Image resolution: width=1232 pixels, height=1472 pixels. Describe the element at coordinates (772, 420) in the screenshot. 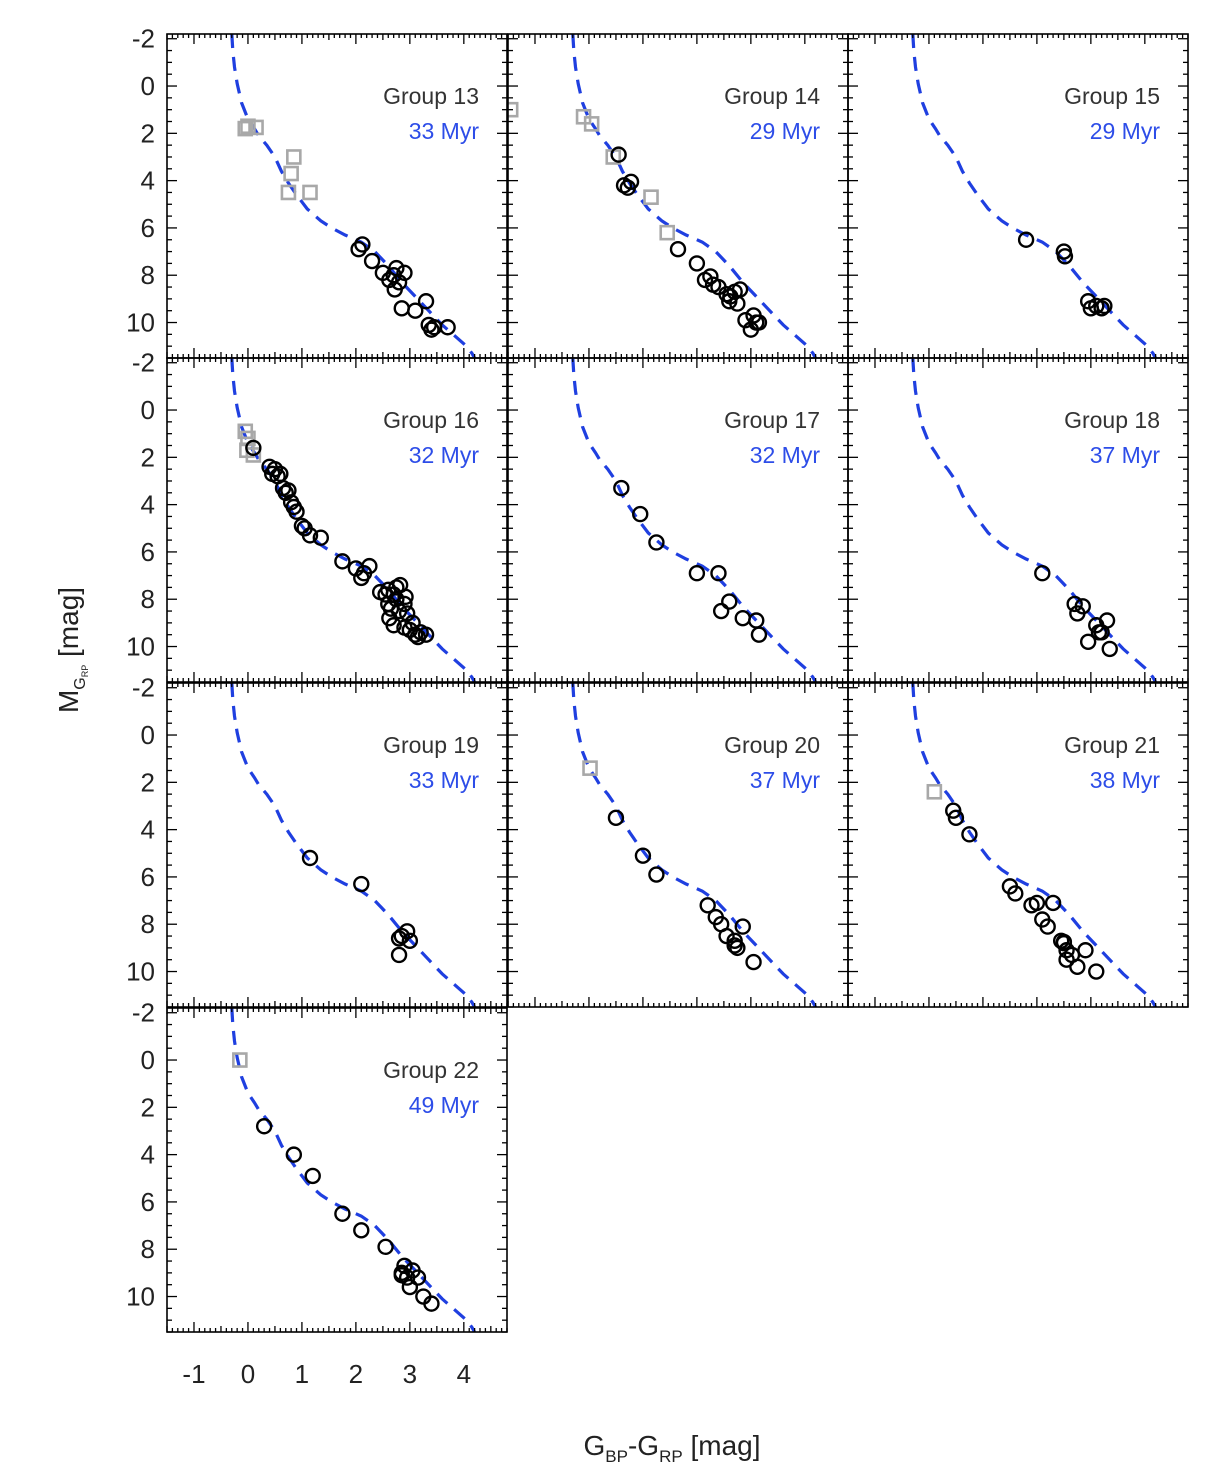

I see `group-title: Group 17` at that location.